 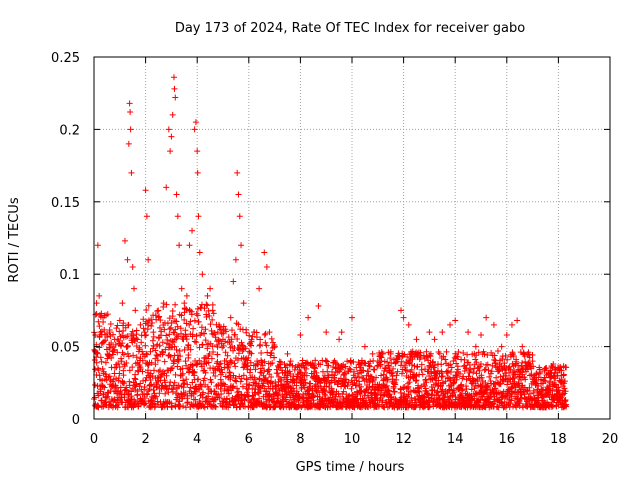 I want to click on x-tick-label: 6, so click(x=249, y=439).